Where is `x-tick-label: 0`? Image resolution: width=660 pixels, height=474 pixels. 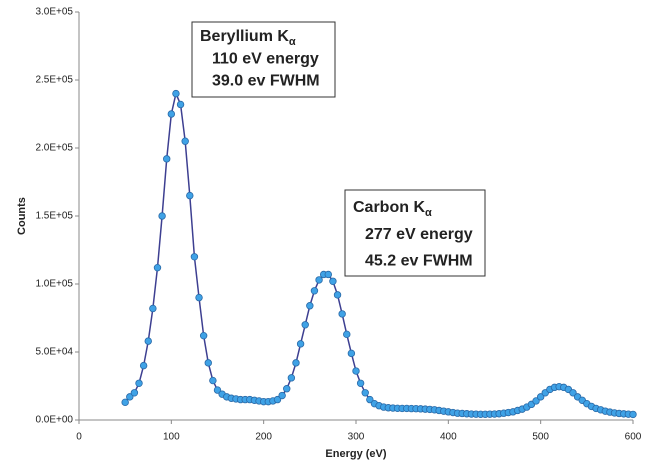
x-tick-label: 0 is located at coordinates (79, 437).